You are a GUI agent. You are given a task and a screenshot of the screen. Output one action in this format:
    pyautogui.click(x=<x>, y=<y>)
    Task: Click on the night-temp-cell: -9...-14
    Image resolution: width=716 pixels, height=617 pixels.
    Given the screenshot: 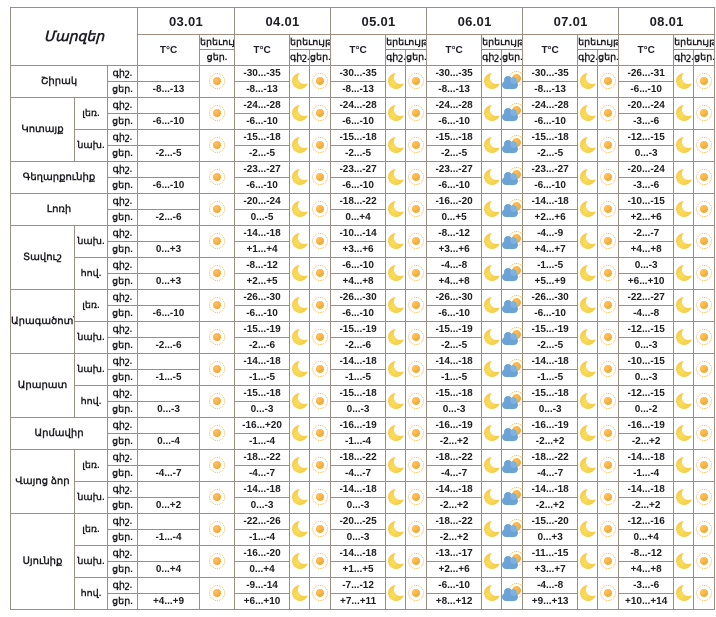 What is the action you would take?
    pyautogui.click(x=262, y=585)
    